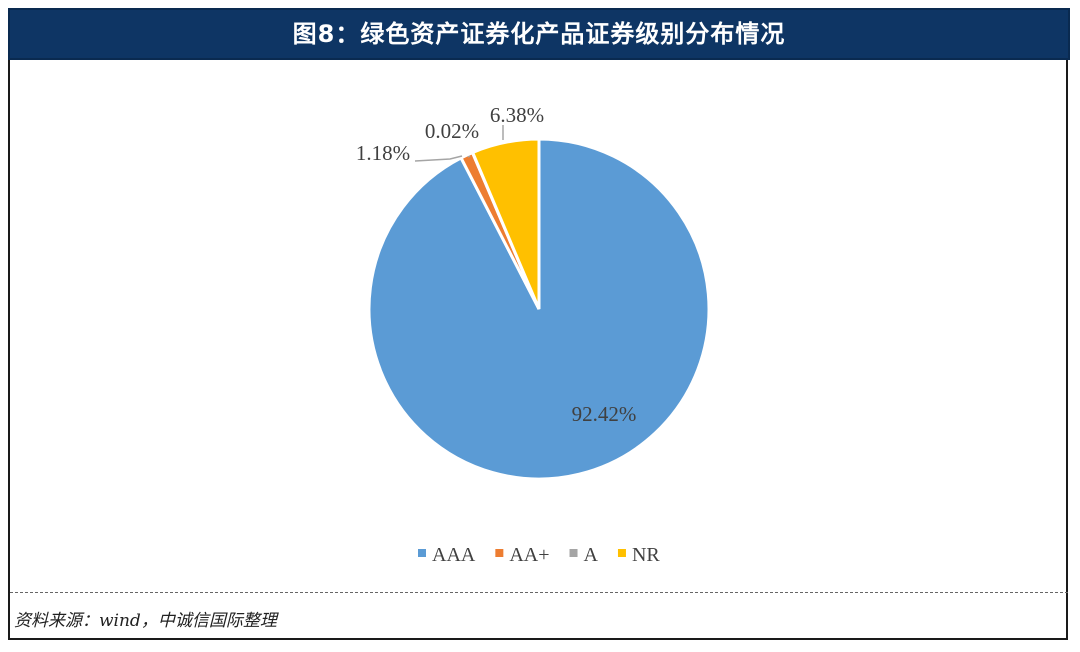 This screenshot has width=1080, height=652. What do you see at coordinates (539, 34) in the screenshot?
I see `chart-title: 图8：绿色资产证券化产品证券级别分布情况` at bounding box center [539, 34].